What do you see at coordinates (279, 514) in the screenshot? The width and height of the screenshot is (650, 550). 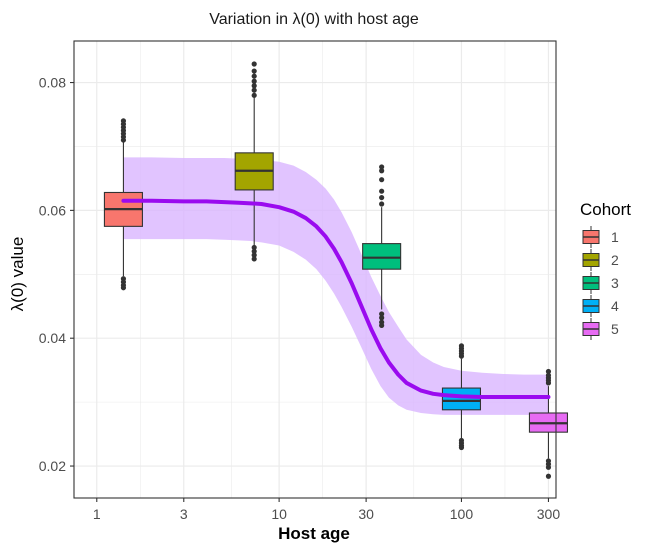 I see `x-tick-label: 10` at bounding box center [279, 514].